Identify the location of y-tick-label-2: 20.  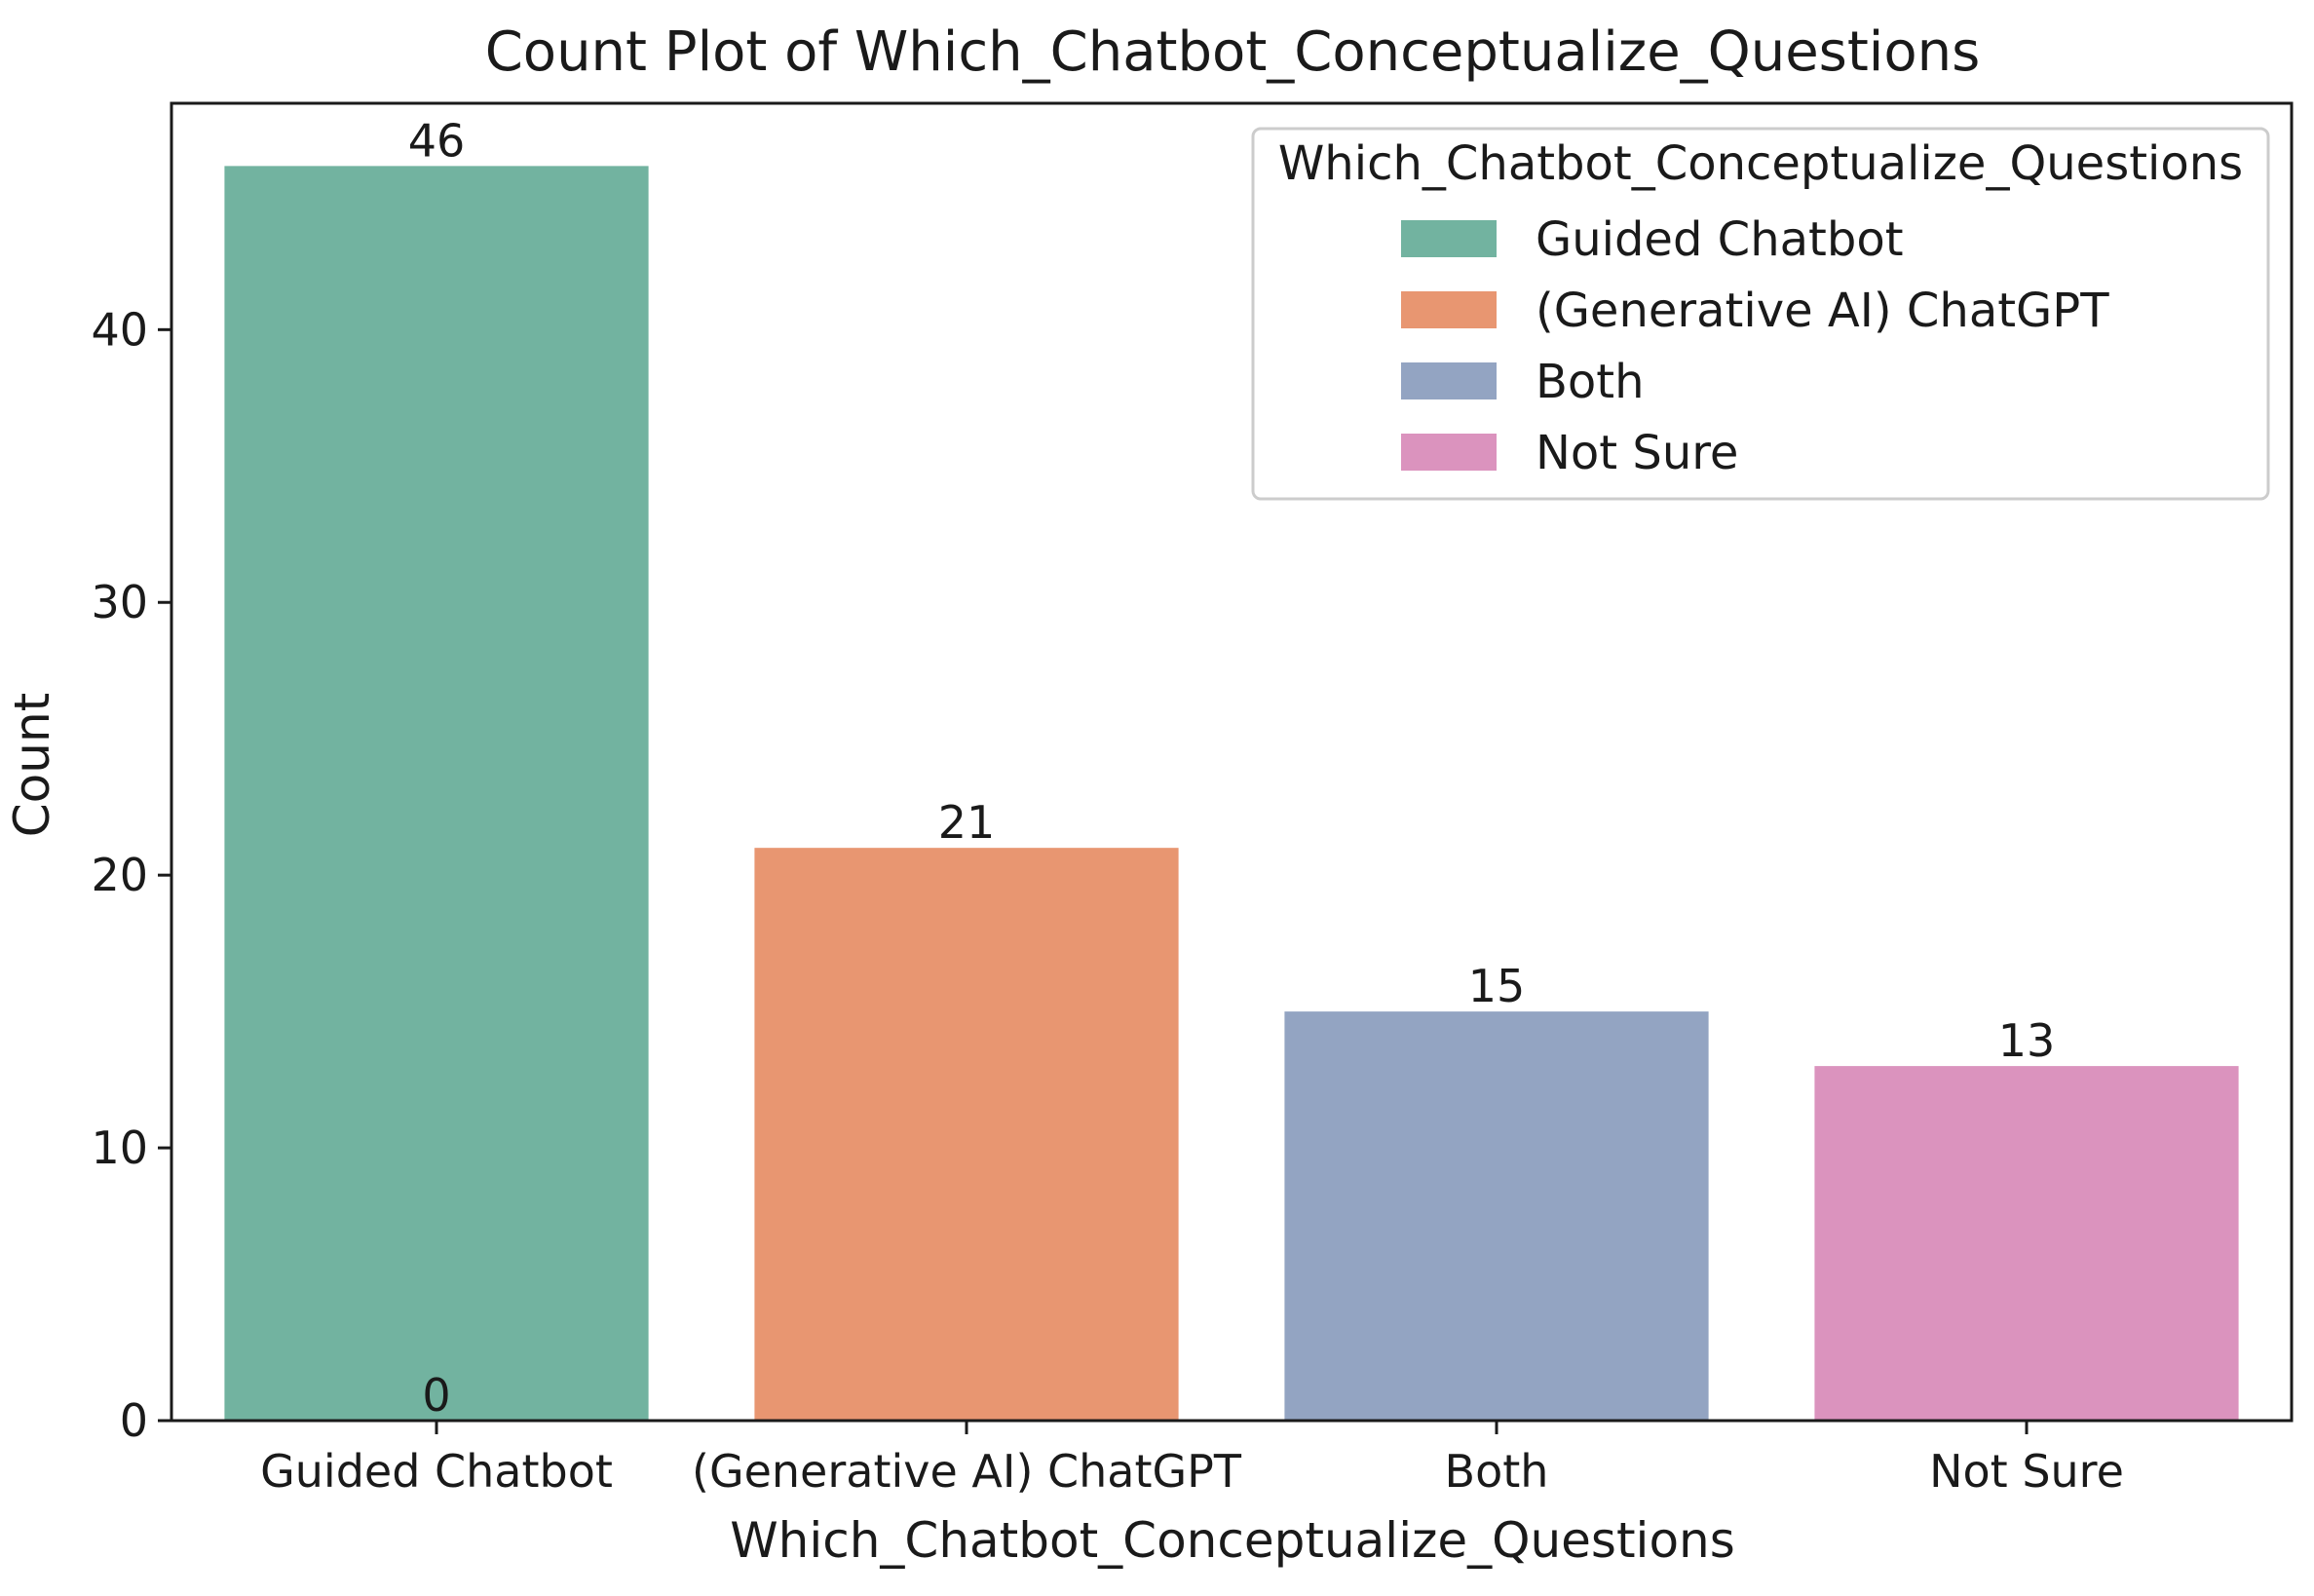
(119, 875).